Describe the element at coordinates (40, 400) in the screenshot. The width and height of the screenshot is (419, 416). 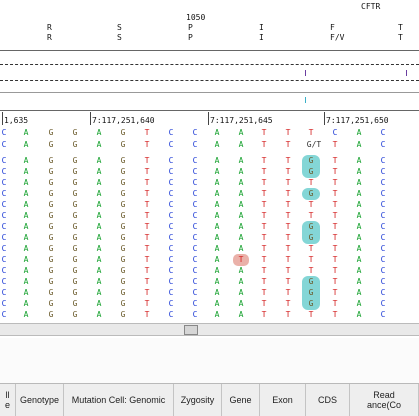
I see `column-header: Genotype` at that location.